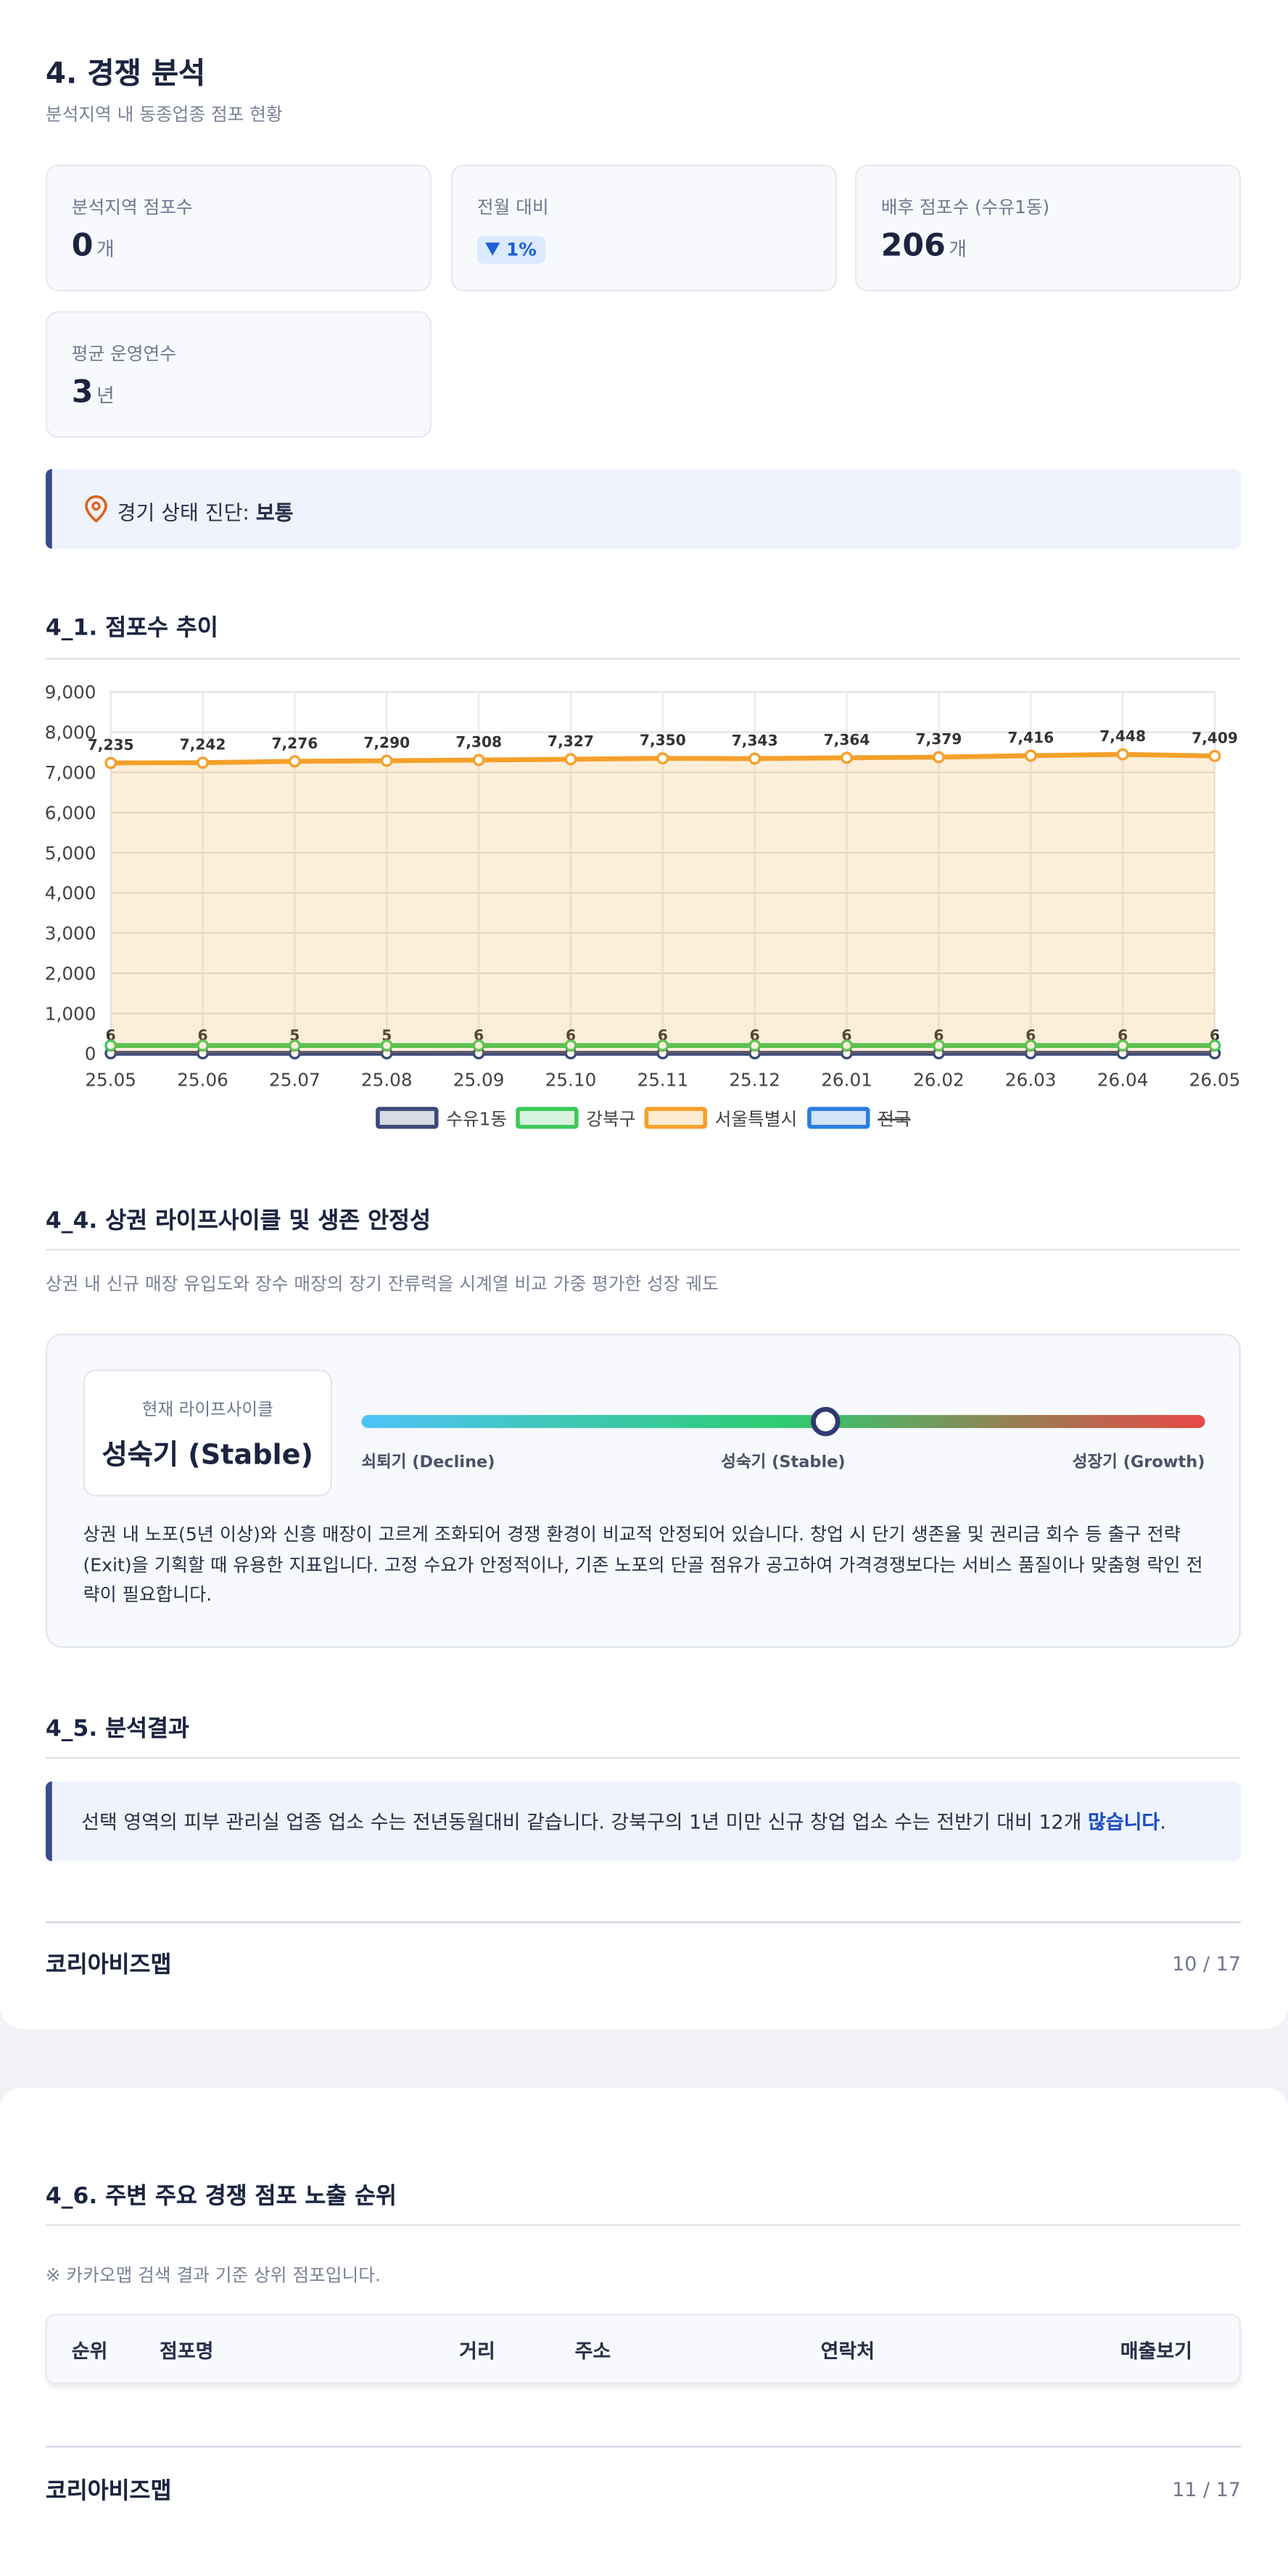  What do you see at coordinates (105, 395) in the screenshot?
I see `stat-unit: 년` at bounding box center [105, 395].